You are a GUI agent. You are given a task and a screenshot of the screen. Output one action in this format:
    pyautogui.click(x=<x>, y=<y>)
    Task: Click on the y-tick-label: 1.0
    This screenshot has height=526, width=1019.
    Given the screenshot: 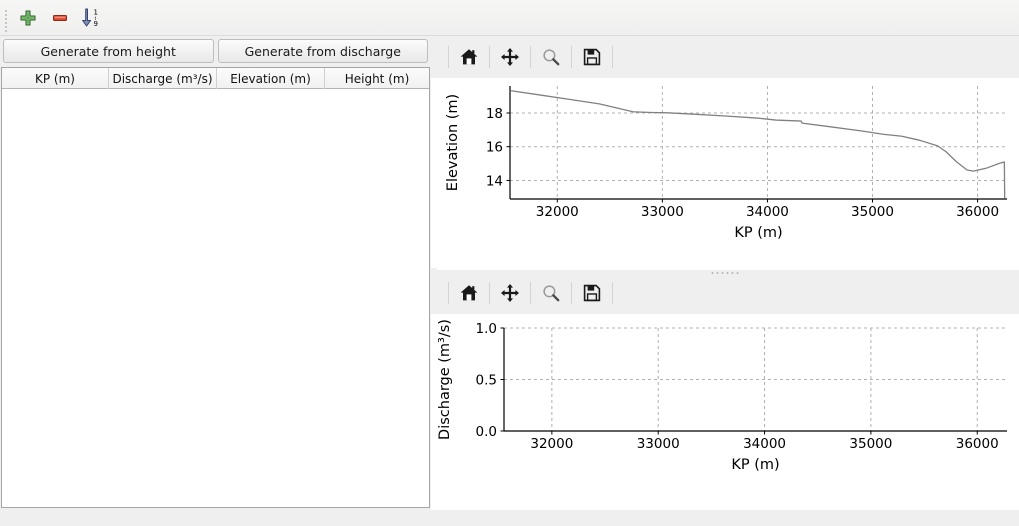 What is the action you would take?
    pyautogui.click(x=486, y=329)
    